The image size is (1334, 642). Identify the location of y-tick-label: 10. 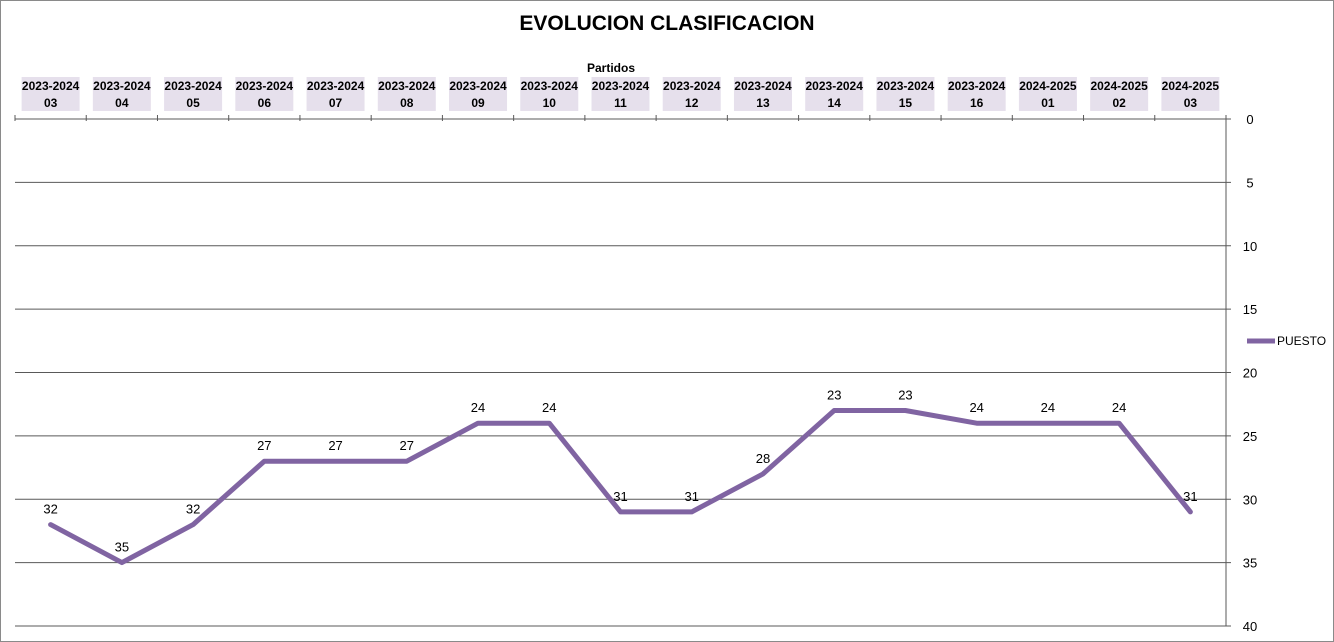
(1250, 246).